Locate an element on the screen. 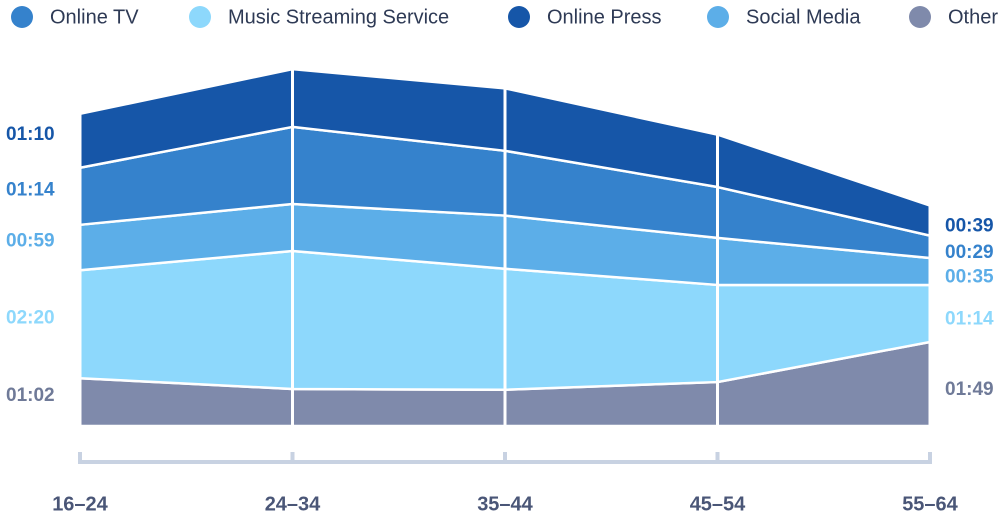 The height and width of the screenshot is (517, 1005). value-label: 00:59 is located at coordinates (30, 241).